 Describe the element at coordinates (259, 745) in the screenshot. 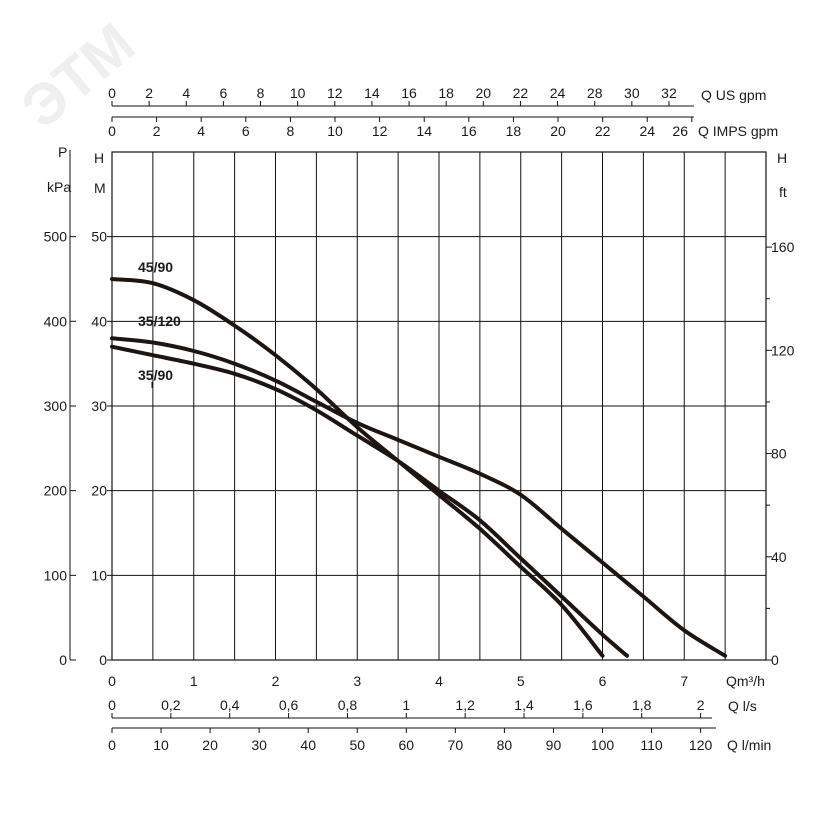

I see `lmin-tick-label: 30` at that location.